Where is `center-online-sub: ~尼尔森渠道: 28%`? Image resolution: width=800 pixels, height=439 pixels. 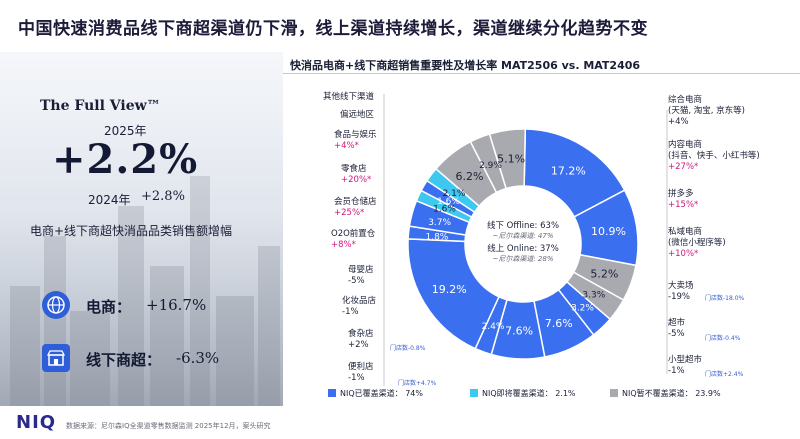
center-online-sub: ~尼尔森渠道: 28% is located at coordinates (522, 259).